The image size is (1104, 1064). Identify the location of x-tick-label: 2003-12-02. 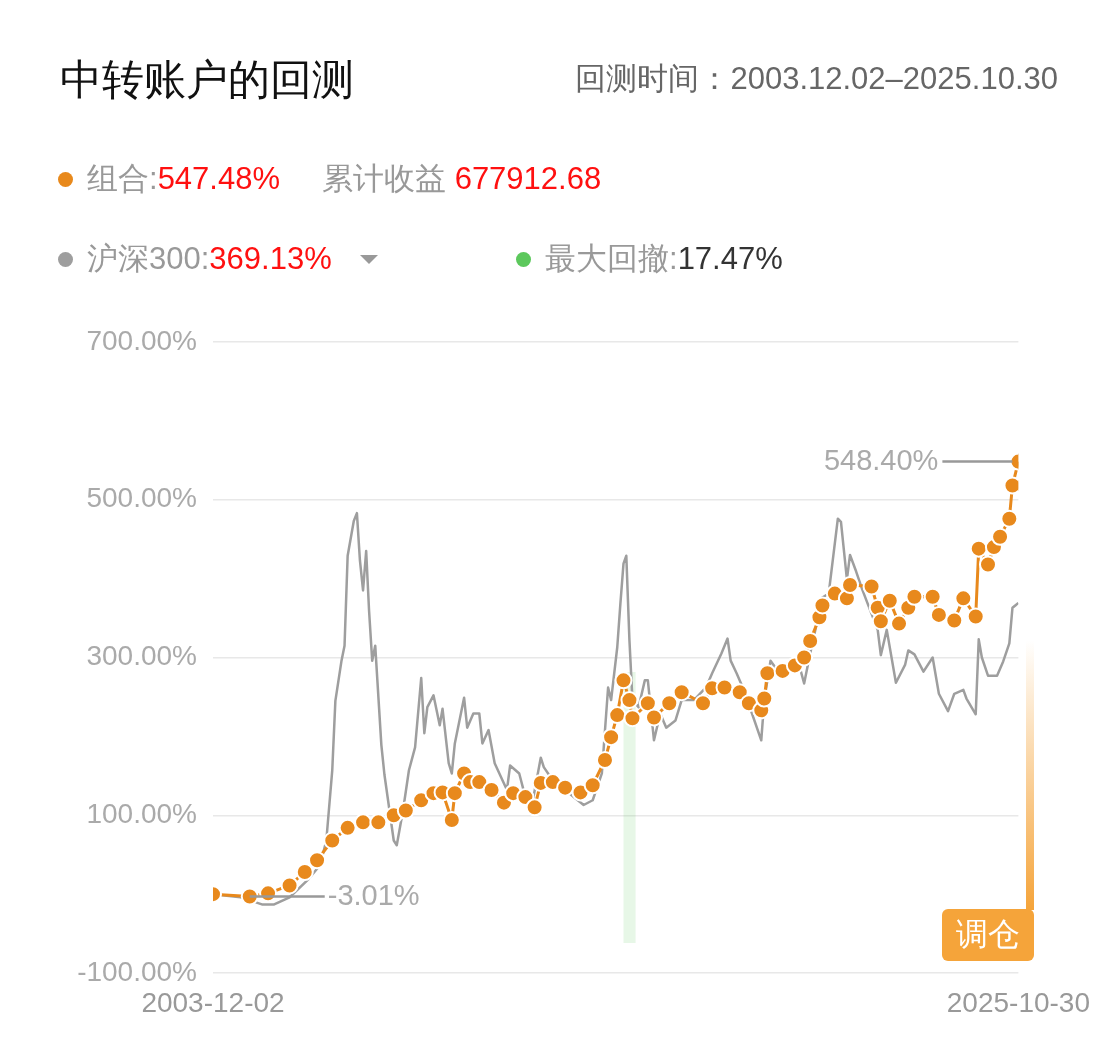
(213, 1002).